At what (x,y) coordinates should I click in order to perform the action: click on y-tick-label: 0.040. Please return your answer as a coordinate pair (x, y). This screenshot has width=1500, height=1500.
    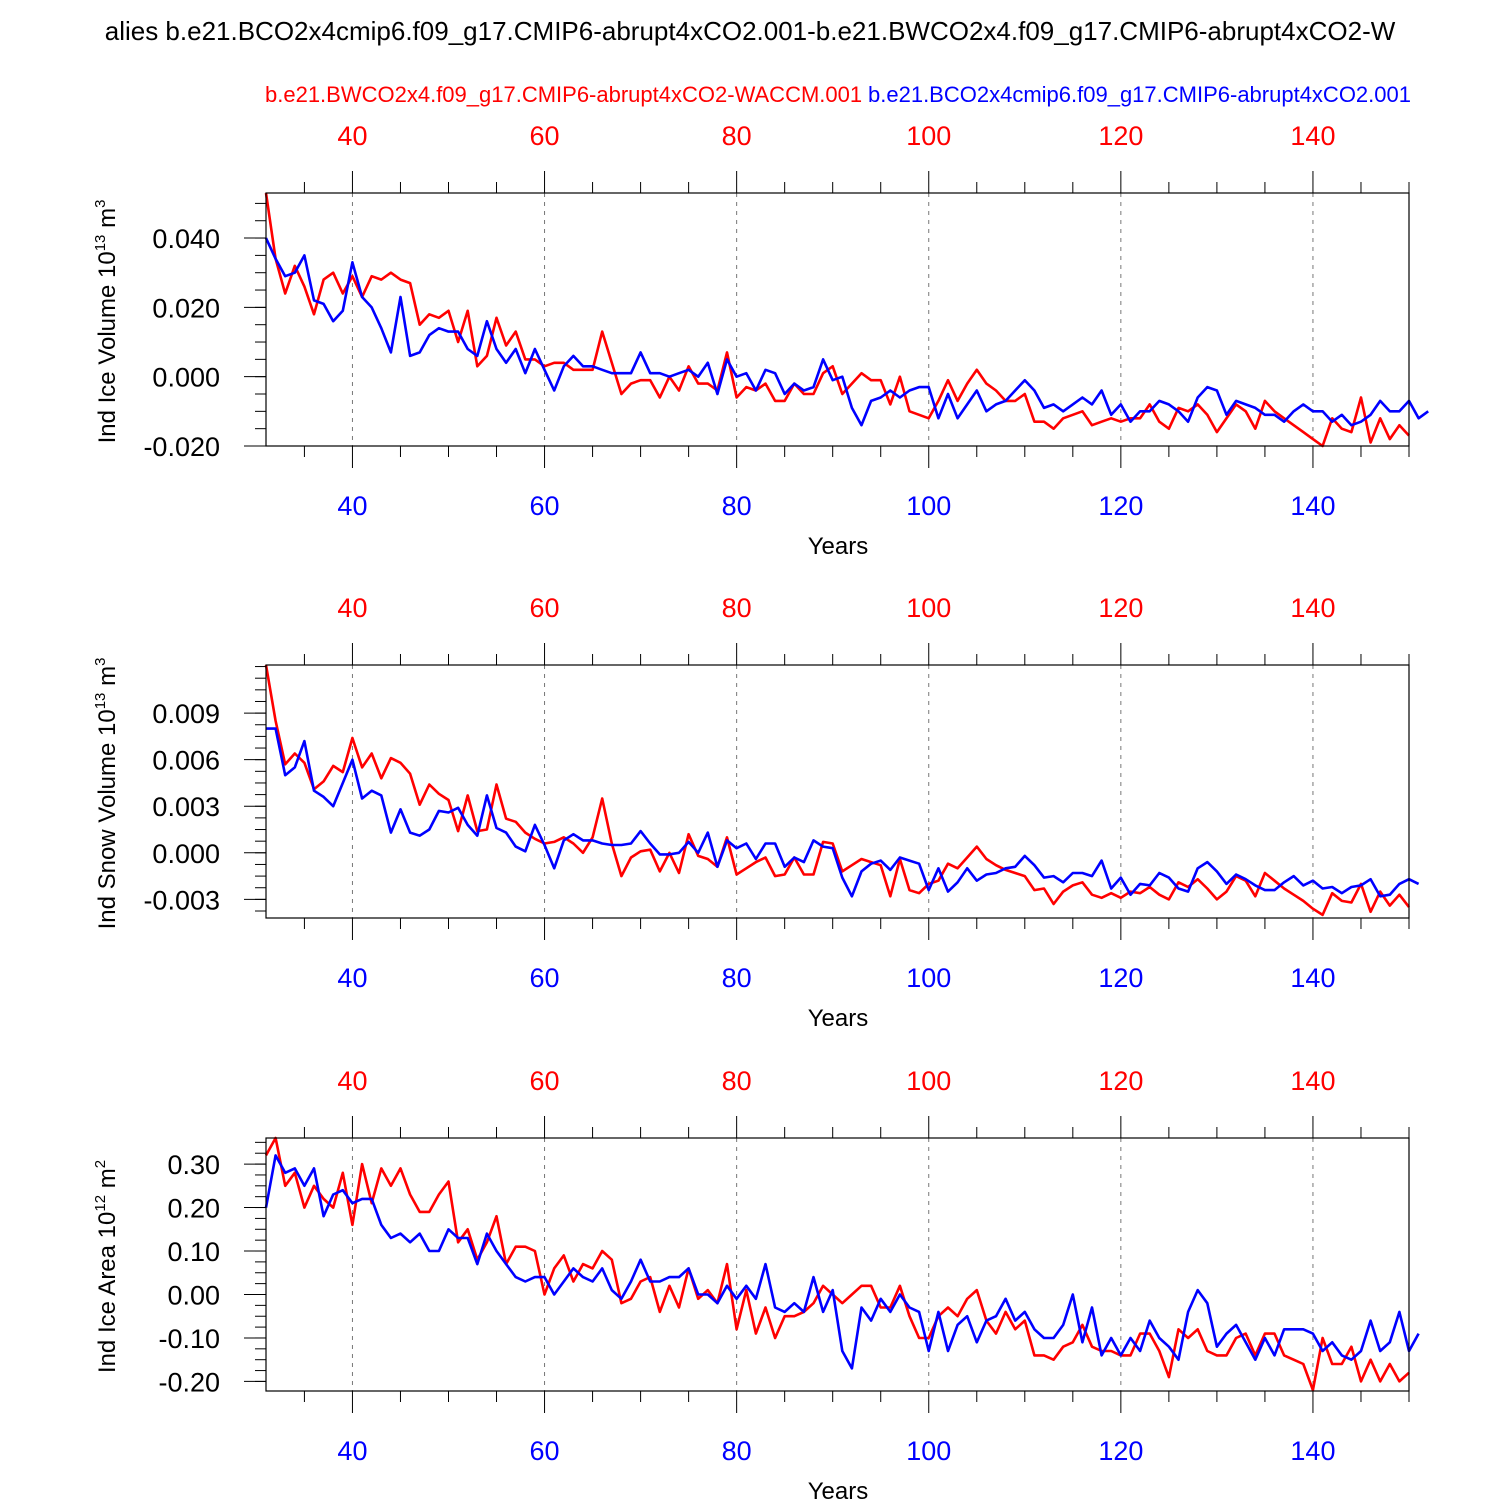
    Looking at the image, I should click on (186, 239).